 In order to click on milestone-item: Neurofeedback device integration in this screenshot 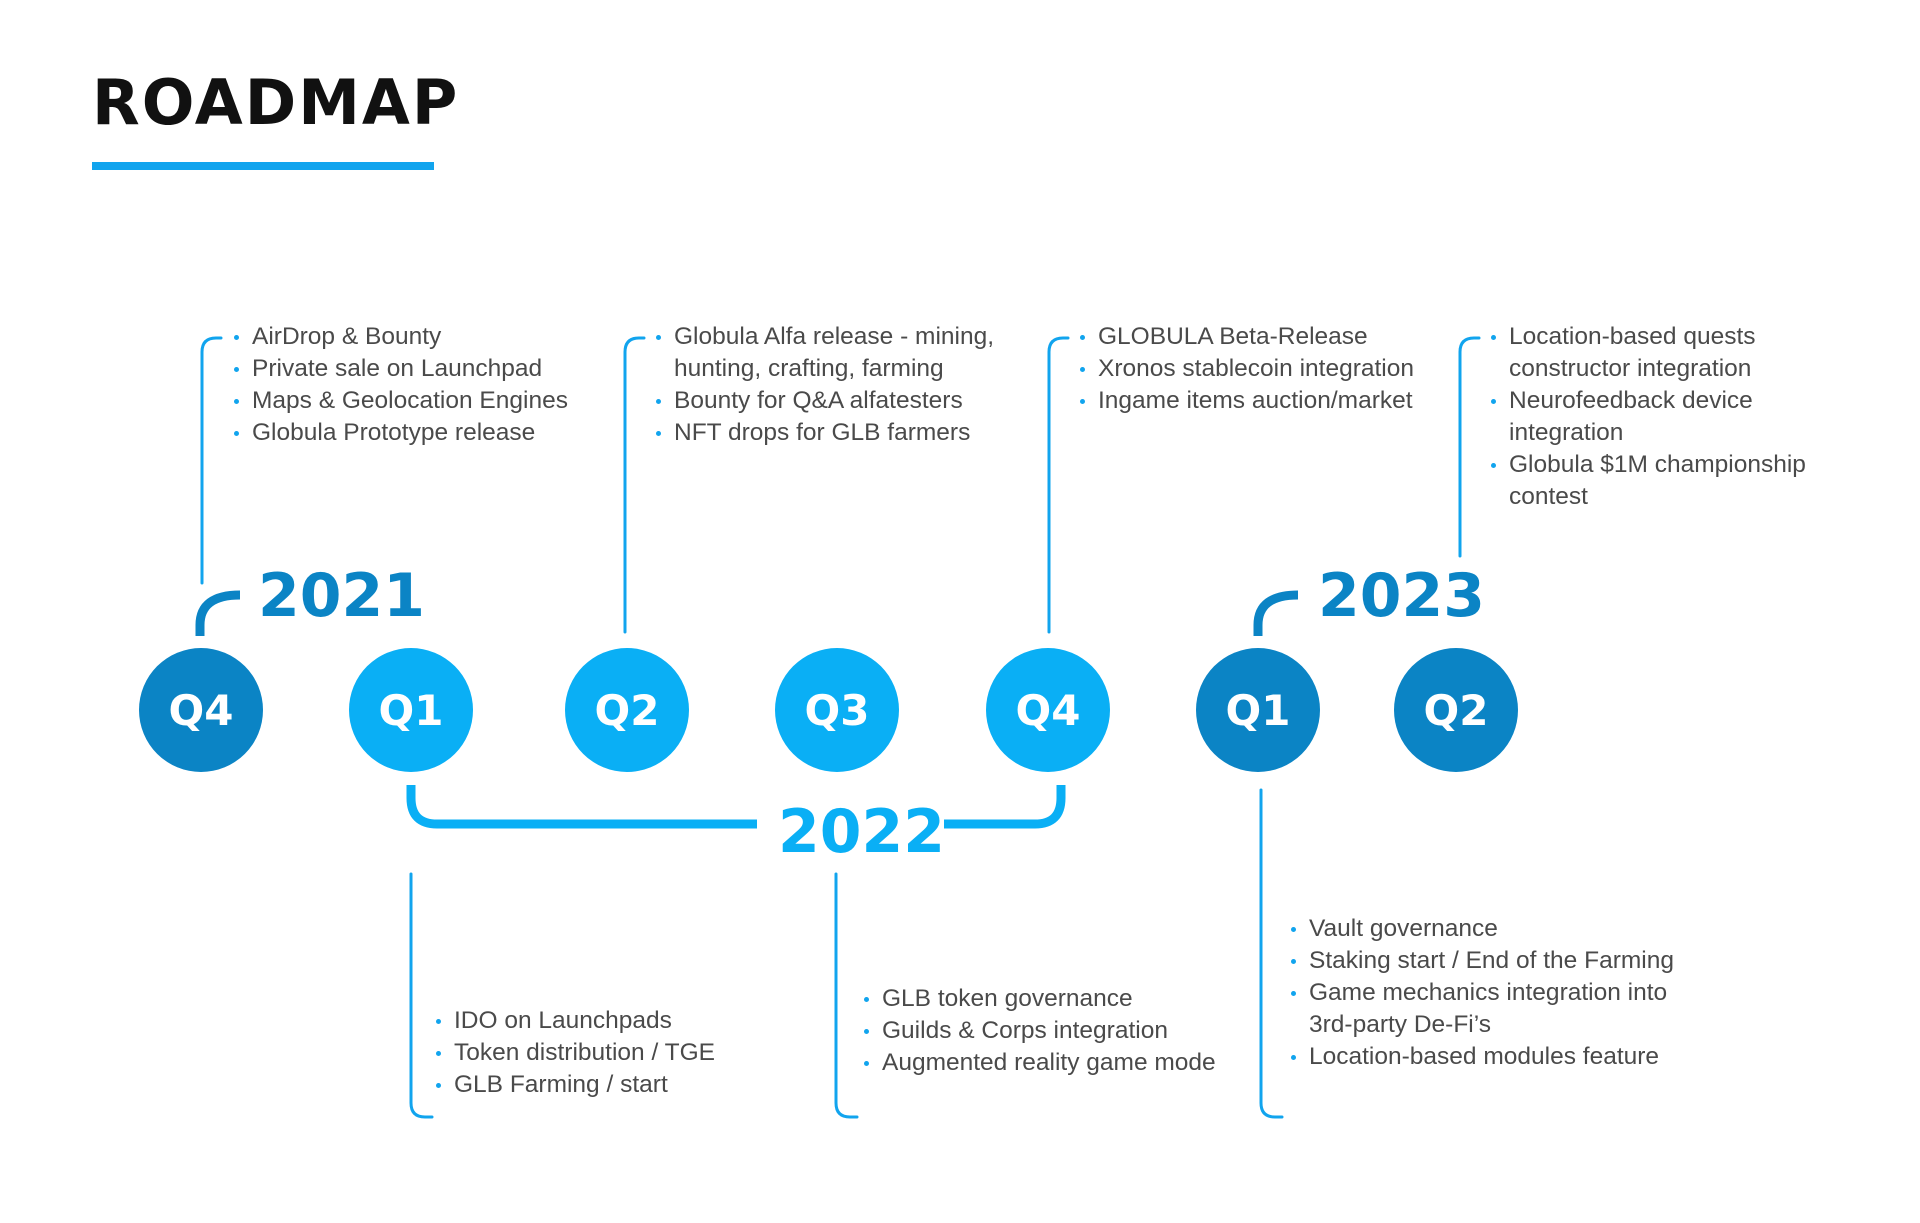, I will do `click(1676, 417)`.